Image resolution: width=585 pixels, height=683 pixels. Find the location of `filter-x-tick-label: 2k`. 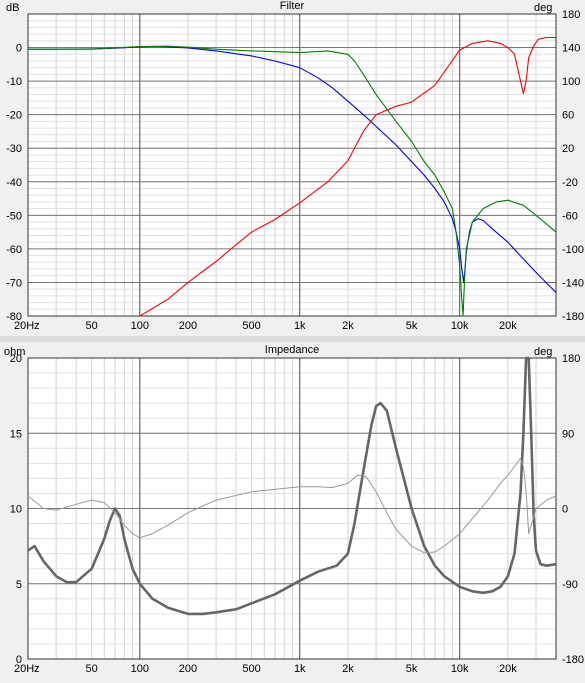

filter-x-tick-label: 2k is located at coordinates (348, 326).